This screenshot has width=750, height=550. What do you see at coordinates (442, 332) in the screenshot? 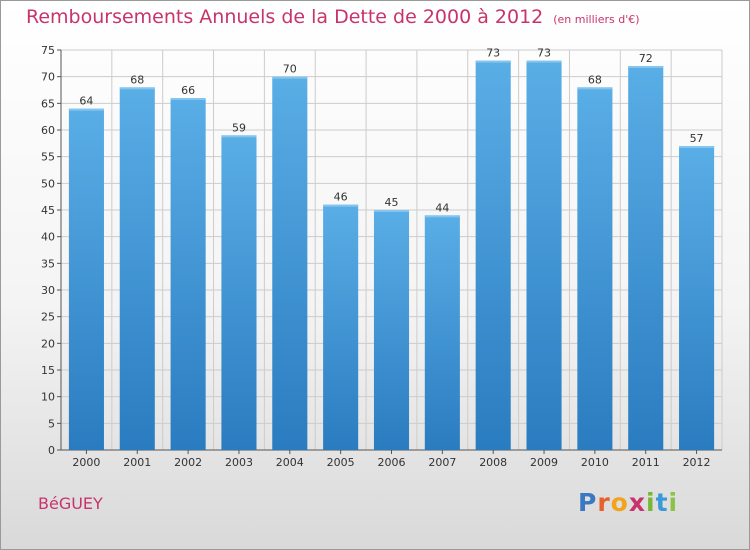
I see `bar-2007` at bounding box center [442, 332].